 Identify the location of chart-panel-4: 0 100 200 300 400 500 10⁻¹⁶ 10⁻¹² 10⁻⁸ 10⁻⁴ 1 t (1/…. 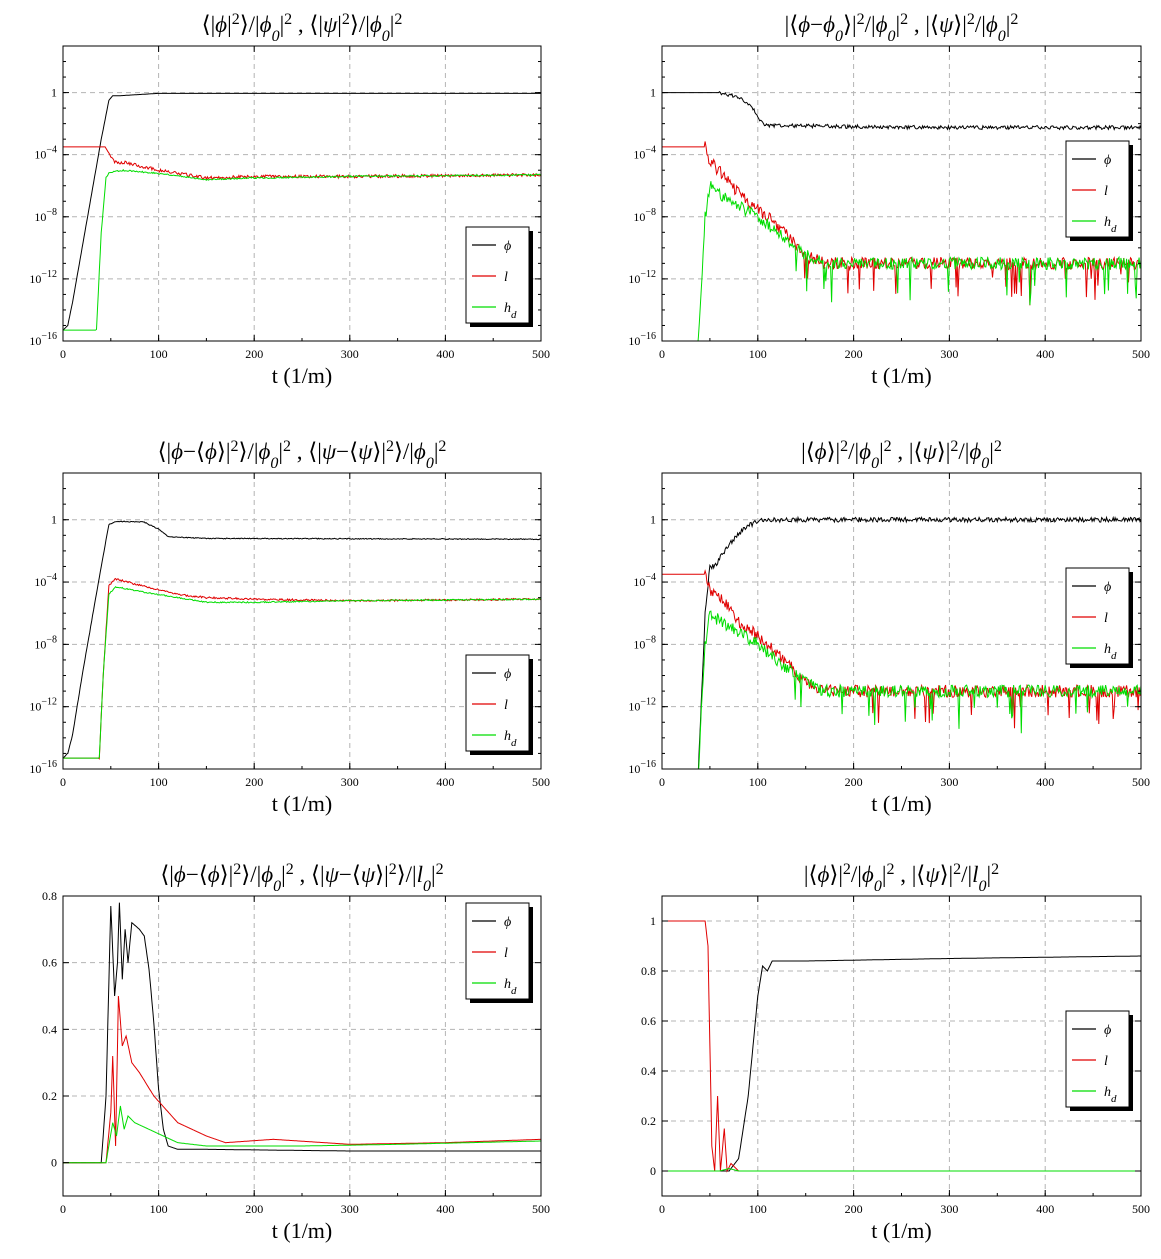
(889, 627).